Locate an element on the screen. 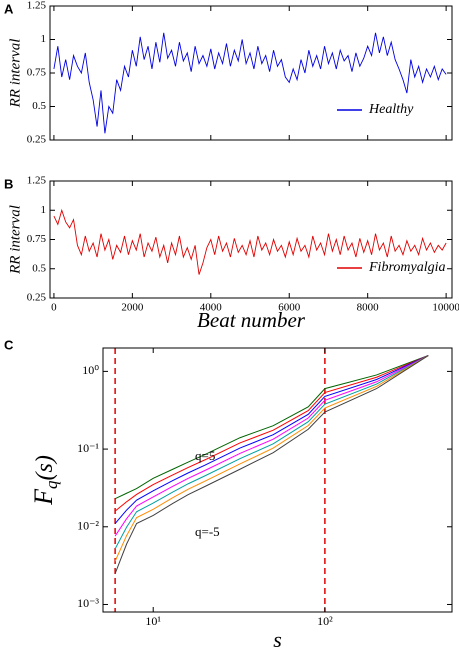  legend-label: Fibromyalgia is located at coordinates (406, 267).